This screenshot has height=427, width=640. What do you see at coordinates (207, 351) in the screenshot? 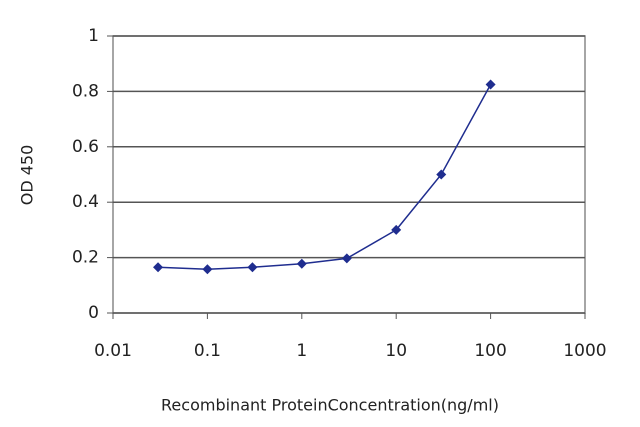
I see `x-tick-label: 0.1` at bounding box center [207, 351].